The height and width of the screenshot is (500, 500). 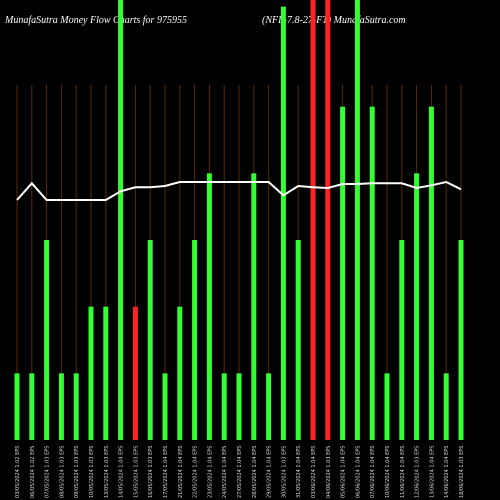 What do you see at coordinates (432, 472) in the screenshot?
I see `x-tick-label: 13/06/2024 1.04 EPS` at bounding box center [432, 472].